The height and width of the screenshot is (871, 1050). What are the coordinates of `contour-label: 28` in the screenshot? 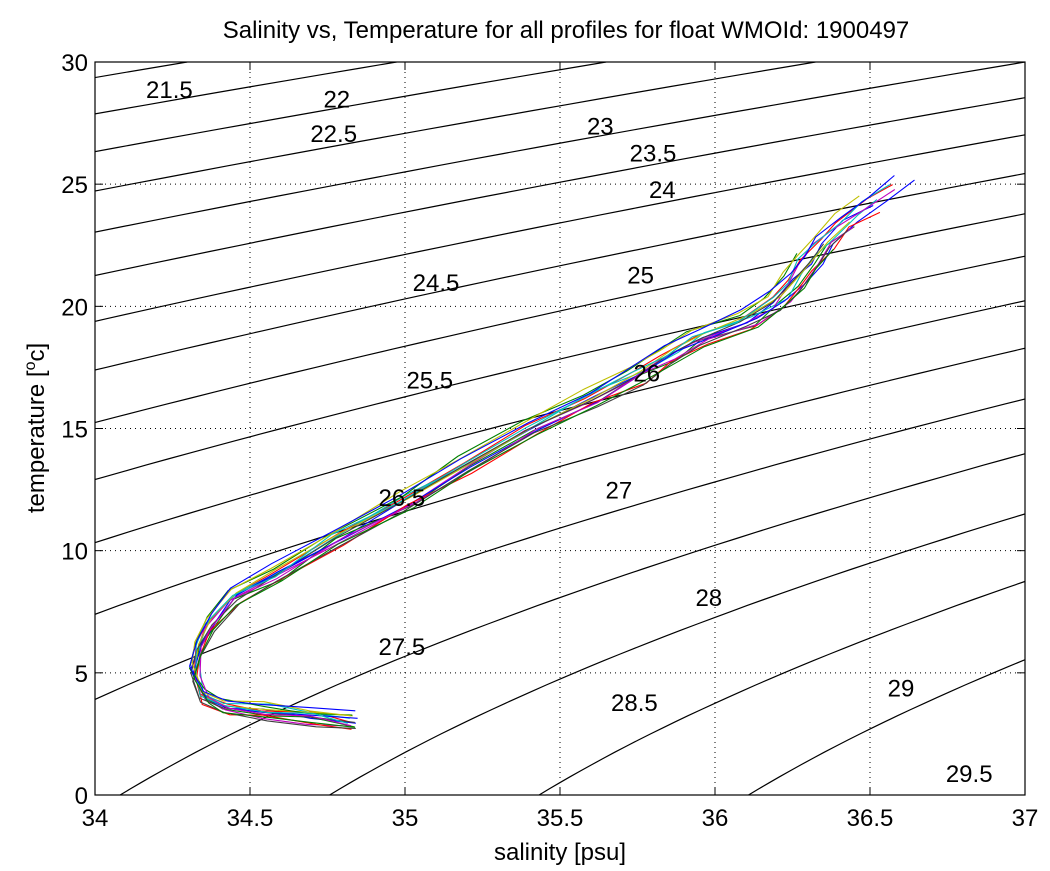 It's located at (708, 598).